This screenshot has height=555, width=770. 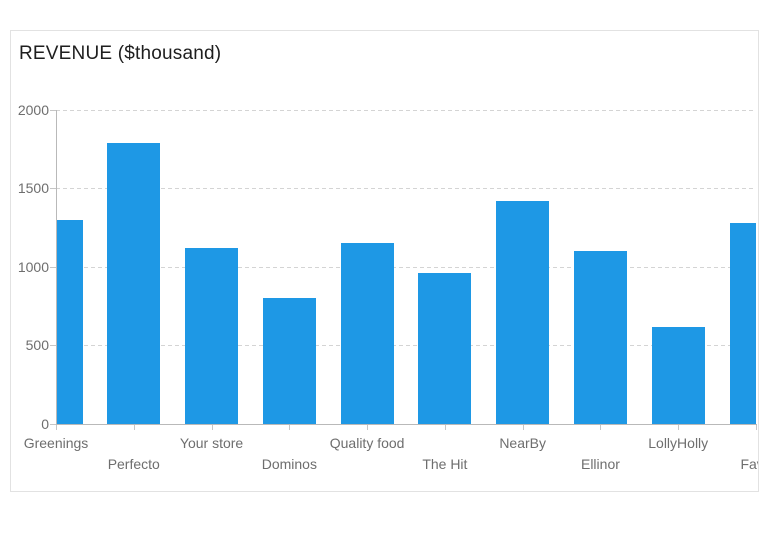 I want to click on y-axis-label-2000: 2000, so click(x=33, y=110).